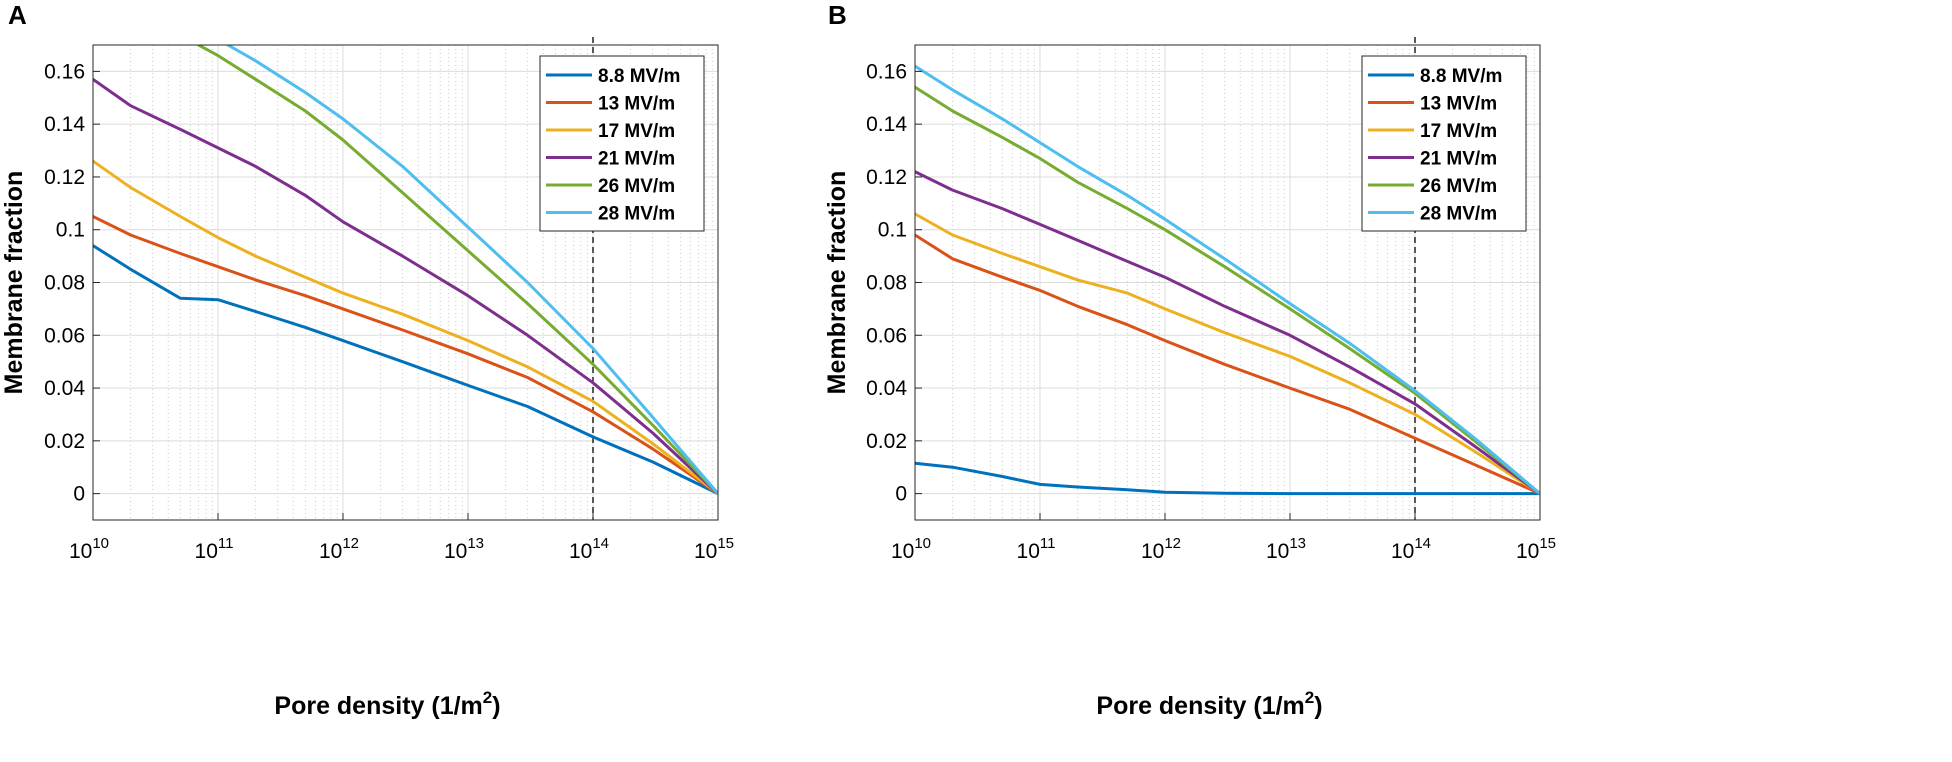  I want to click on panel-letter: A, so click(17, 15).